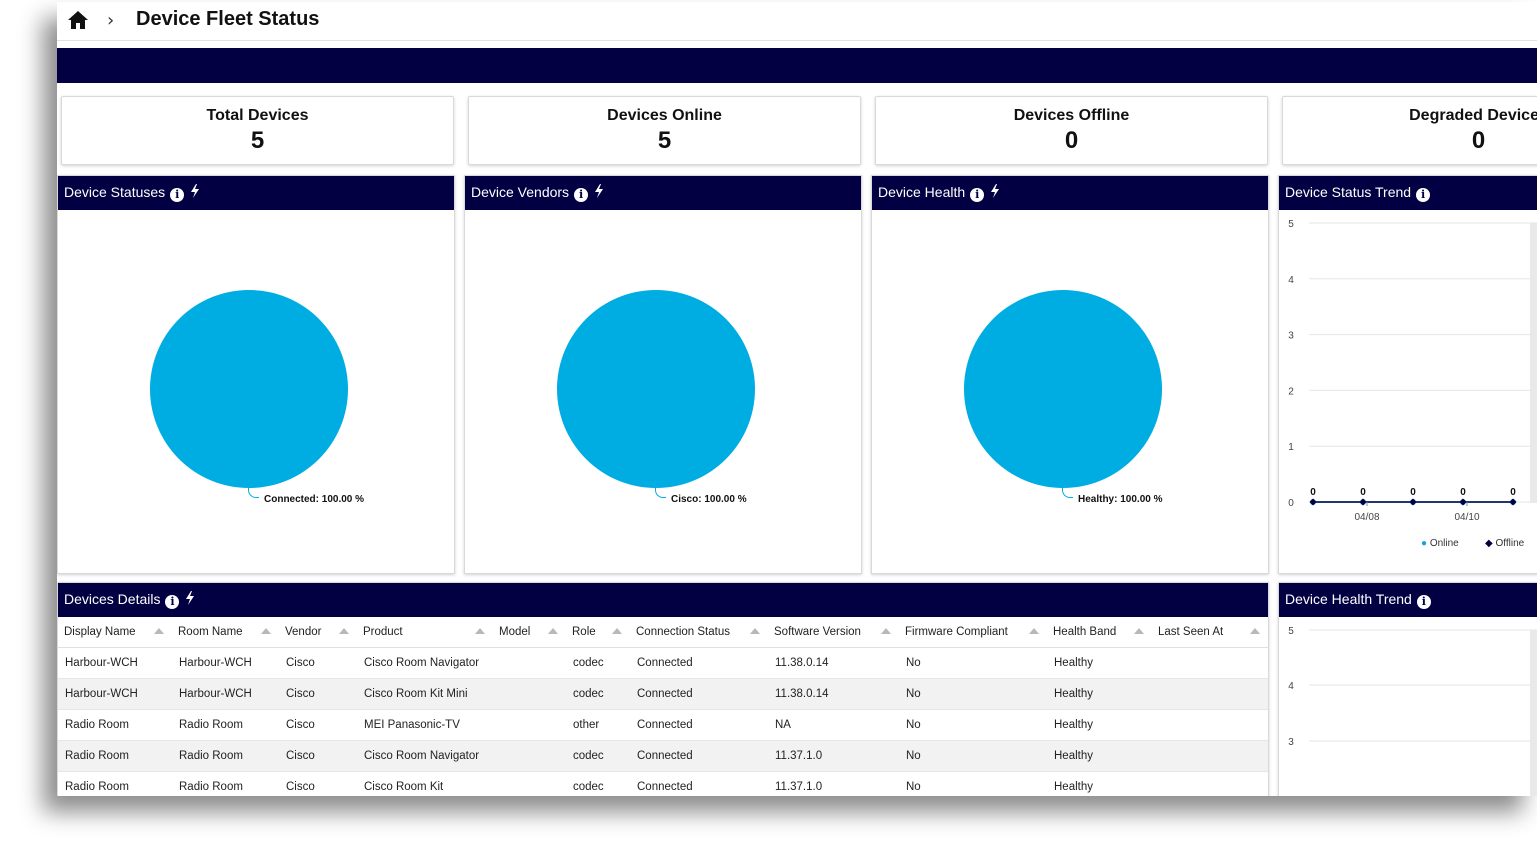 Image resolution: width=1537 pixels, height=847 pixels. Describe the element at coordinates (1291, 447) in the screenshot. I see `y-tick-label: 1` at that location.